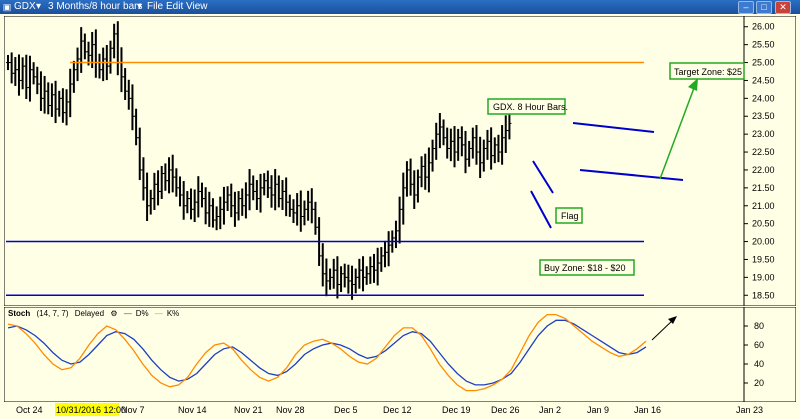  What do you see at coordinates (631, 175) in the screenshot?
I see `channel-lower-line` at bounding box center [631, 175].